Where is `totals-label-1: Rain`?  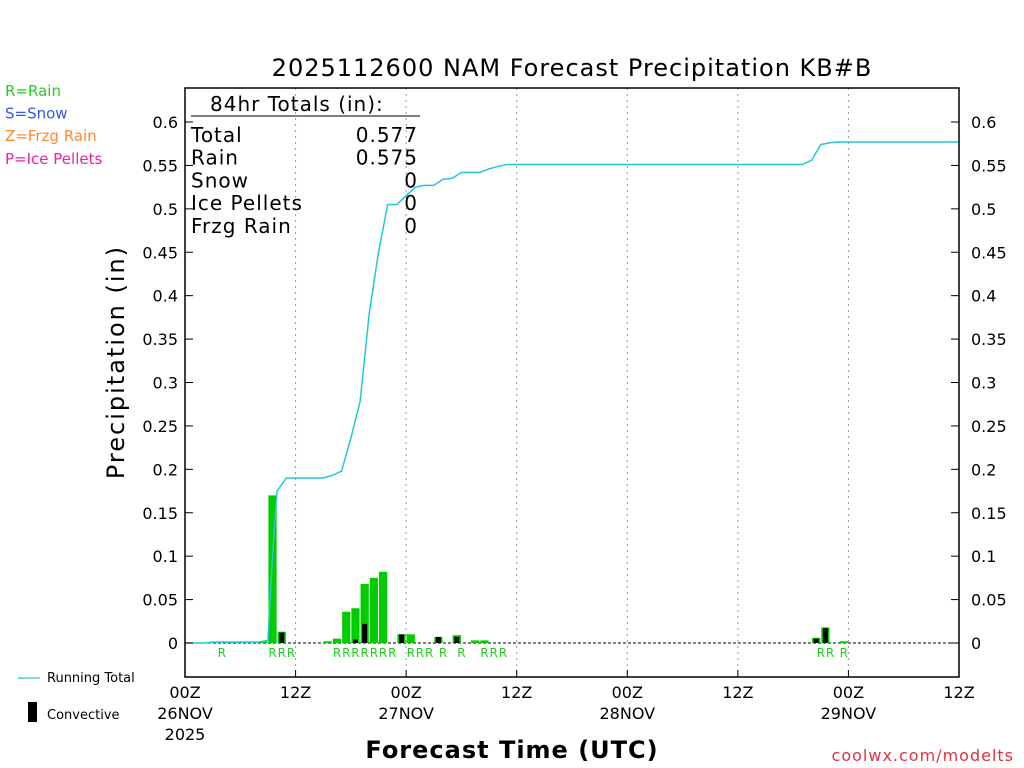 totals-label-1: Rain is located at coordinates (215, 158).